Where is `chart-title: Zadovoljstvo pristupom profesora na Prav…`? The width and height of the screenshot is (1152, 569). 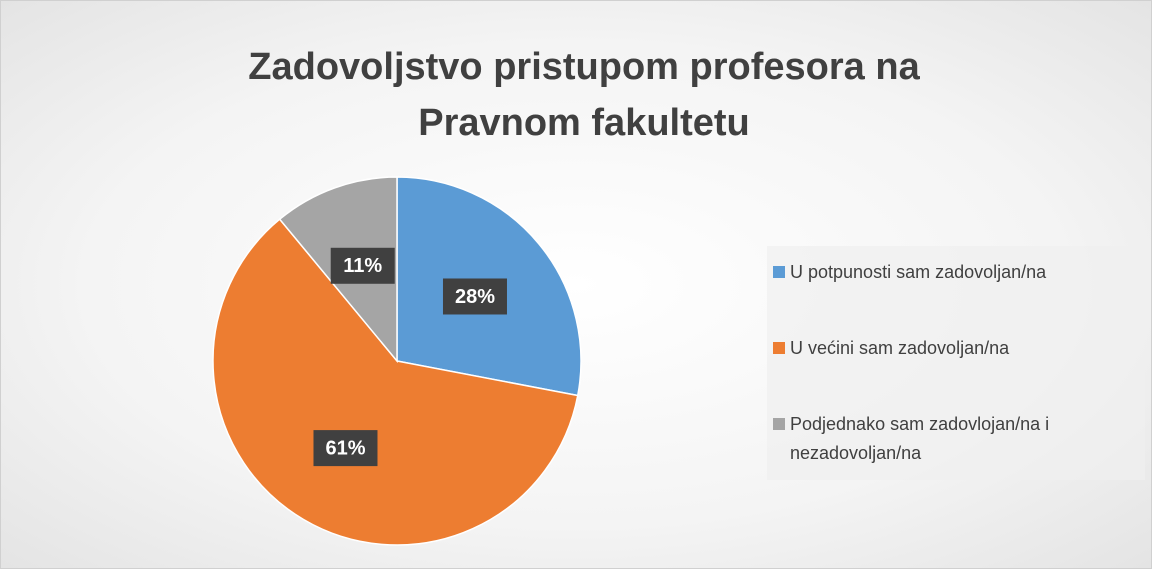 chart-title: Zadovoljstvo pristupom profesora na Prav… is located at coordinates (584, 95).